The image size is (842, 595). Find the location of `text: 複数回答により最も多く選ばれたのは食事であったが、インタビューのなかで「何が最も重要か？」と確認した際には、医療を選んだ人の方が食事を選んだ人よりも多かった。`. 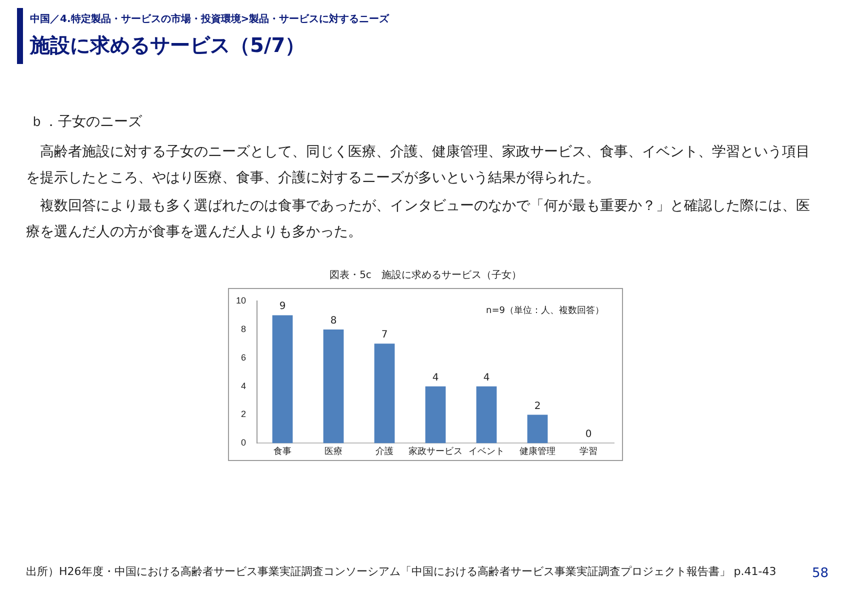

text: 複数回答により最も多く選ばれたのは食事であったが、インタビューのなかで「何が最も重要か？」と確認した際には、医療を選んだ人の方が食事を選んだ人よりも多かった。 is located at coordinates (418, 219).